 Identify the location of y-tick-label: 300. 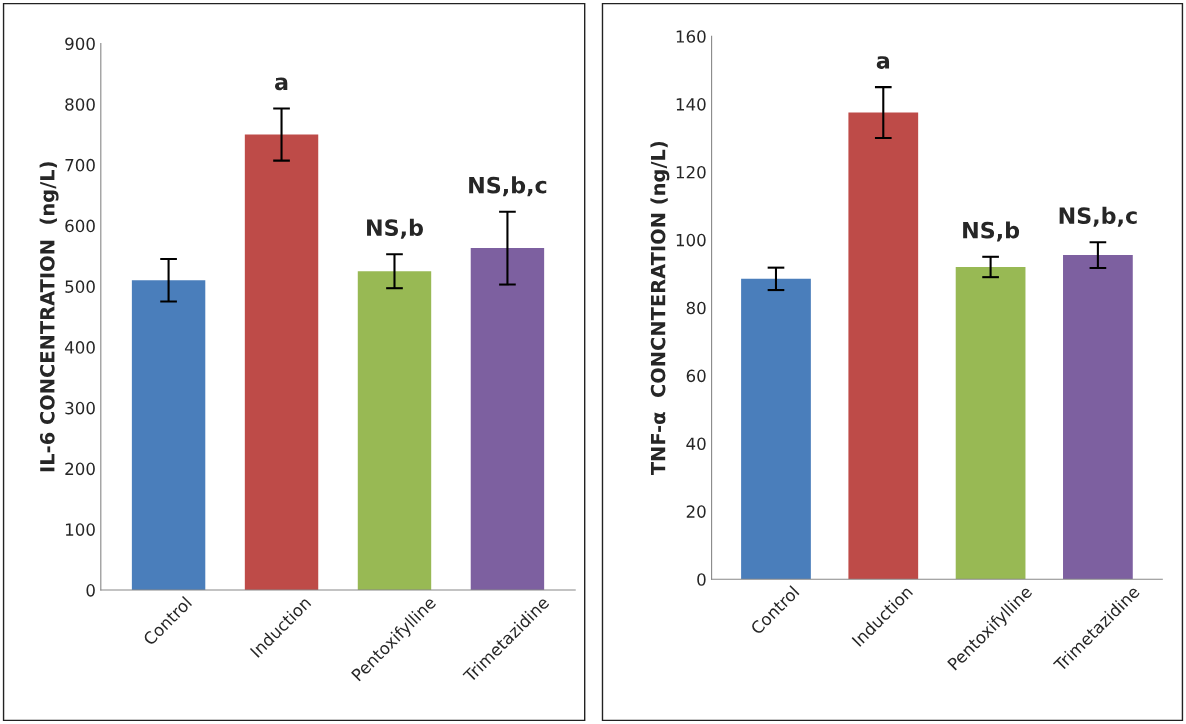
(80, 408).